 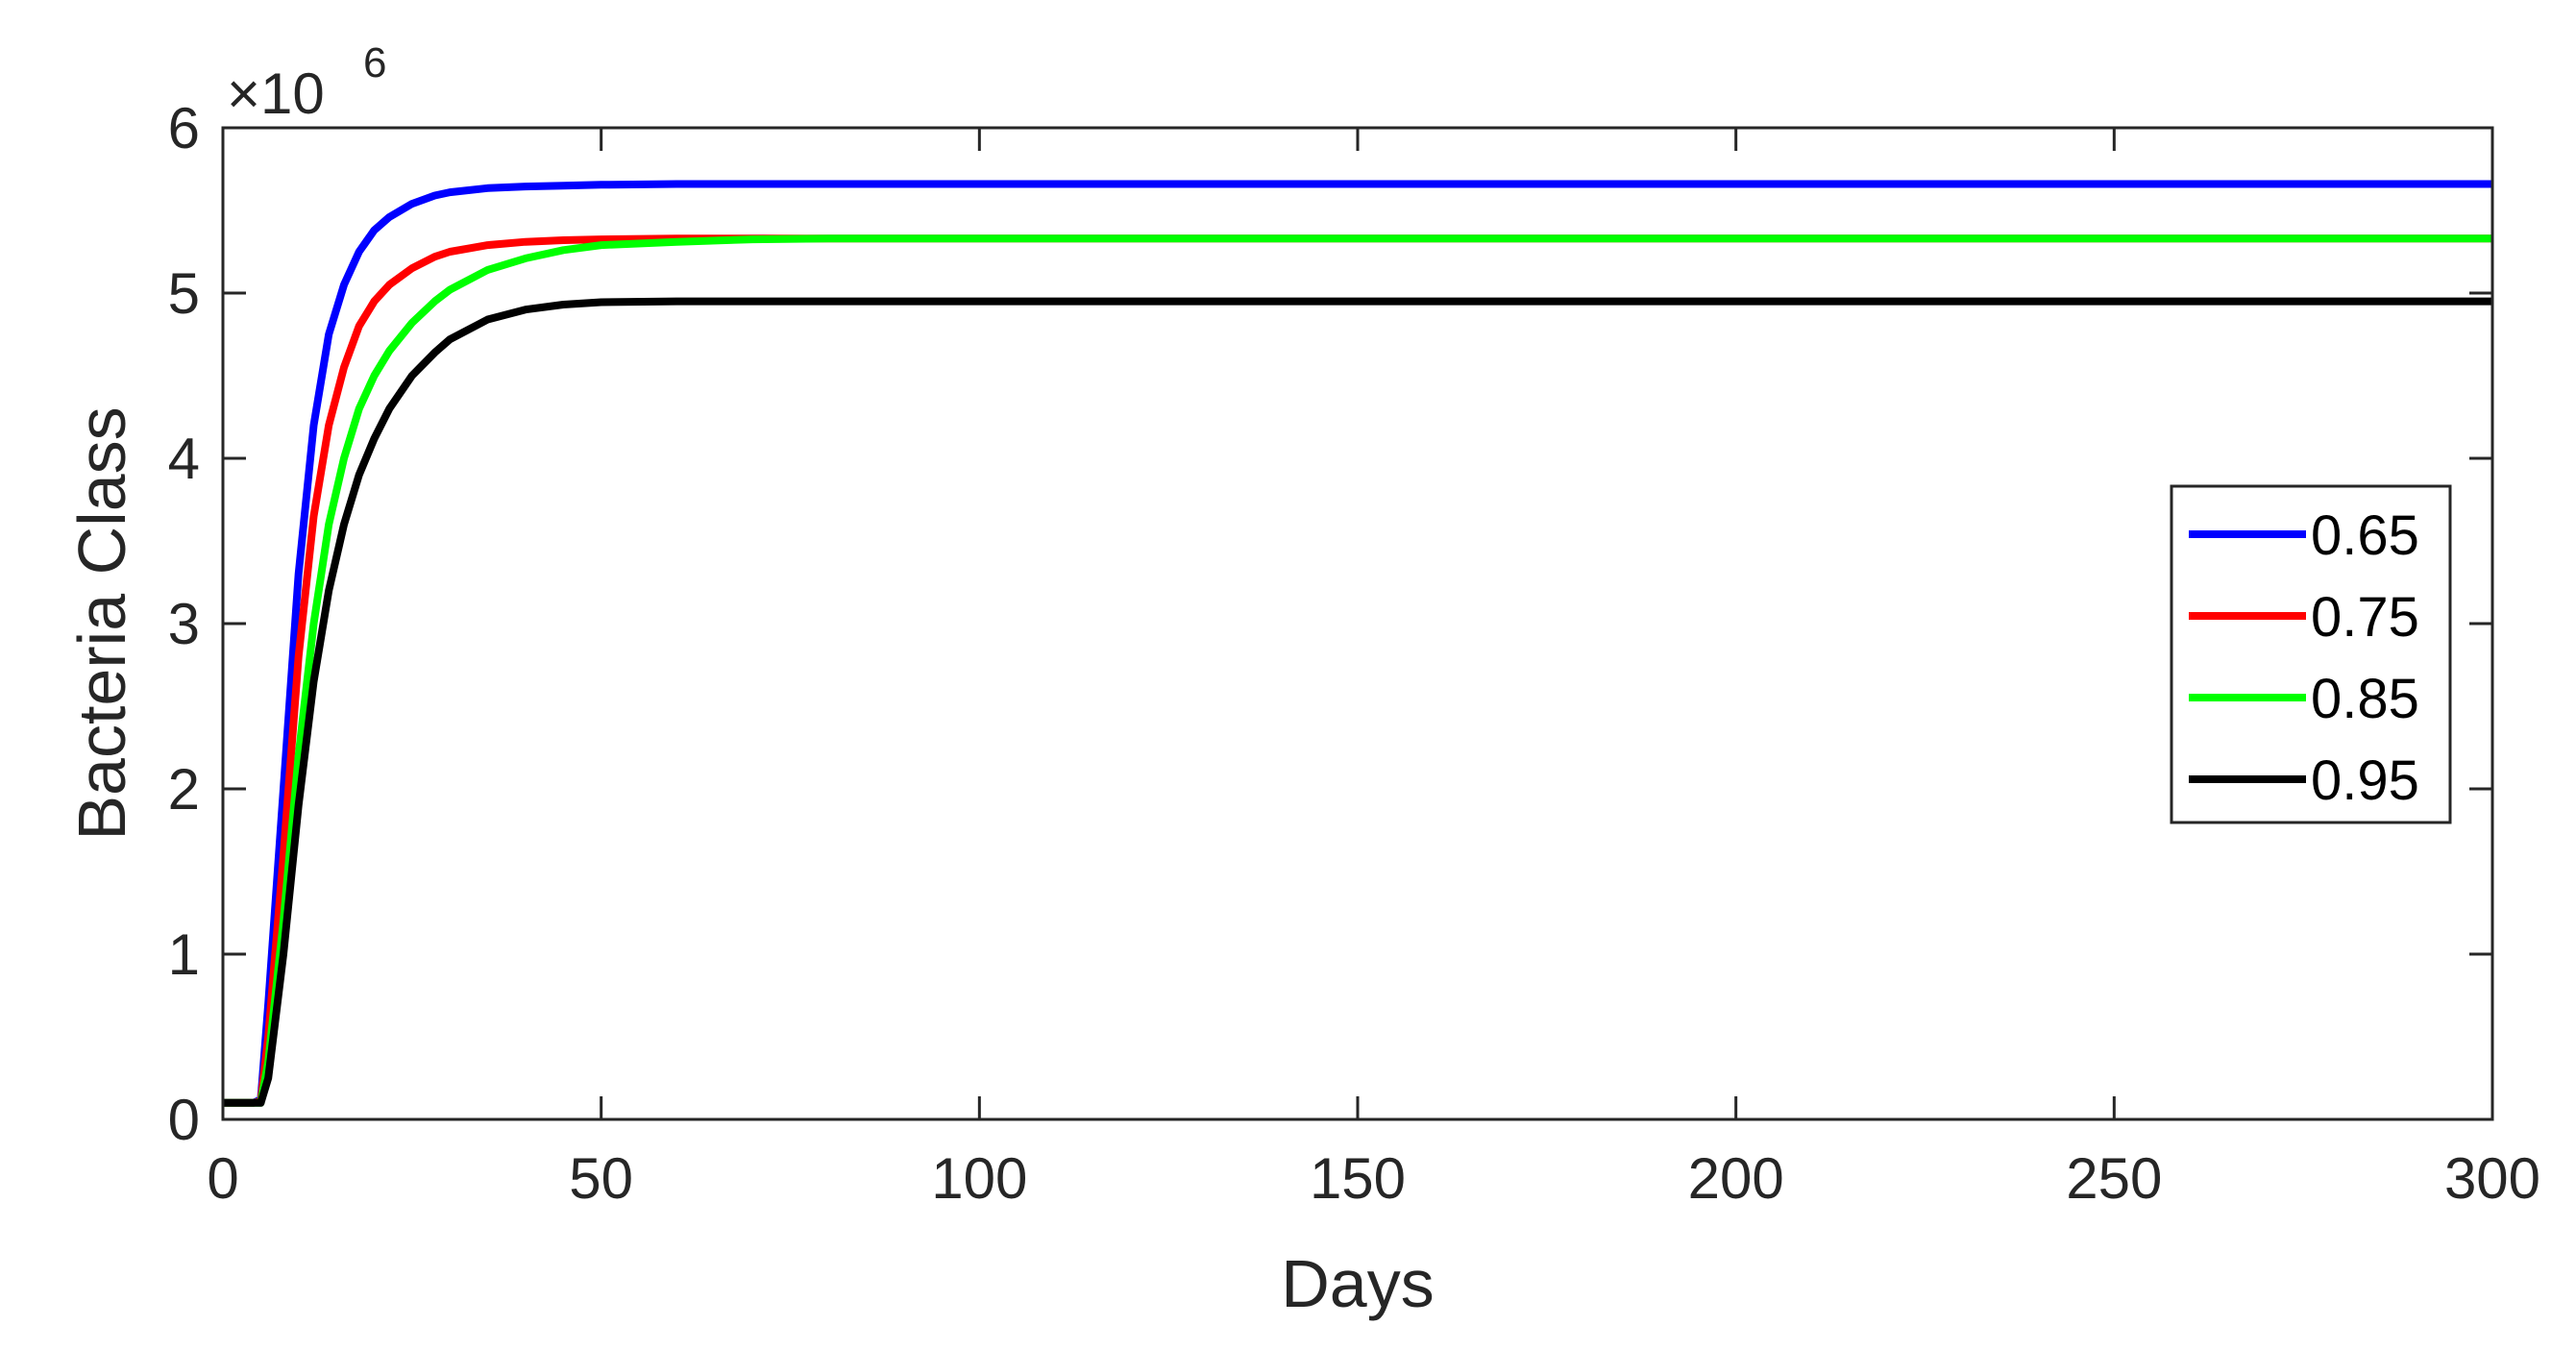 I want to click on legend-label: 0.95, so click(x=2365, y=780).